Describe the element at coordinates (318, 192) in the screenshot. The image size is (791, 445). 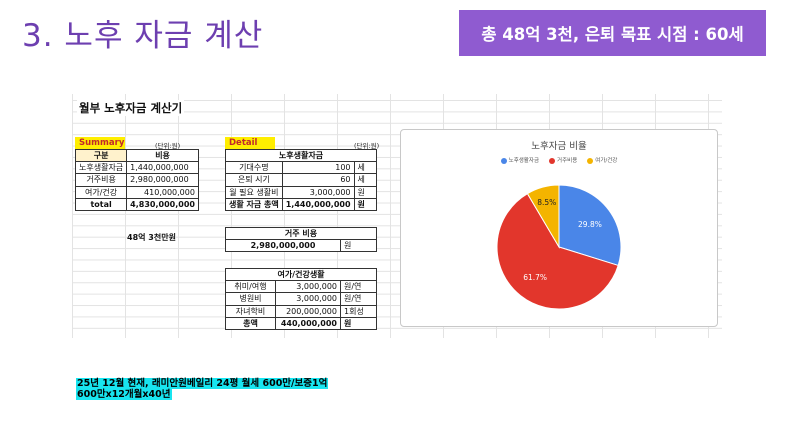
I see `living-row-value: 3,000,000` at that location.